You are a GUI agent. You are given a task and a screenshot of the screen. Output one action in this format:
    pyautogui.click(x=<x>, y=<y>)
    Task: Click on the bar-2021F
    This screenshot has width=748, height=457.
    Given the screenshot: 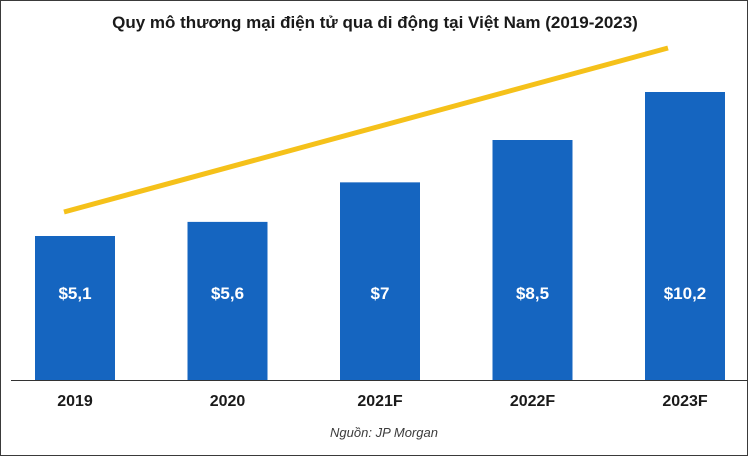 What is the action you would take?
    pyautogui.click(x=380, y=281)
    